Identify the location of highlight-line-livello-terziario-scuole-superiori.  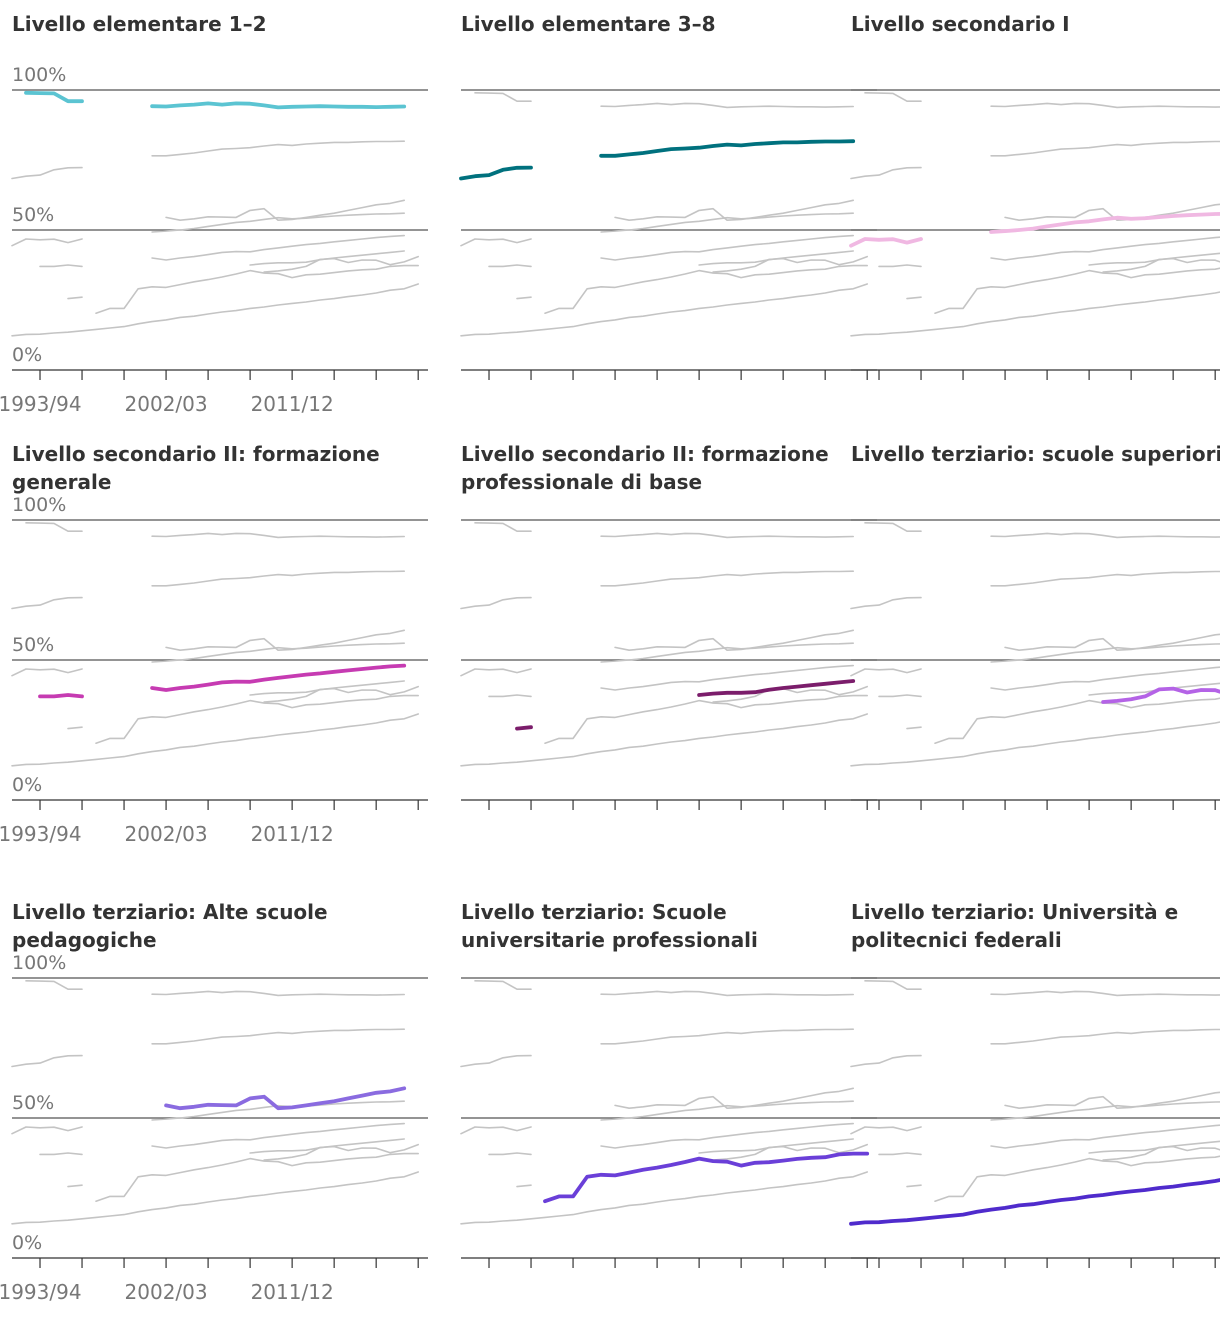
(1160, 695).